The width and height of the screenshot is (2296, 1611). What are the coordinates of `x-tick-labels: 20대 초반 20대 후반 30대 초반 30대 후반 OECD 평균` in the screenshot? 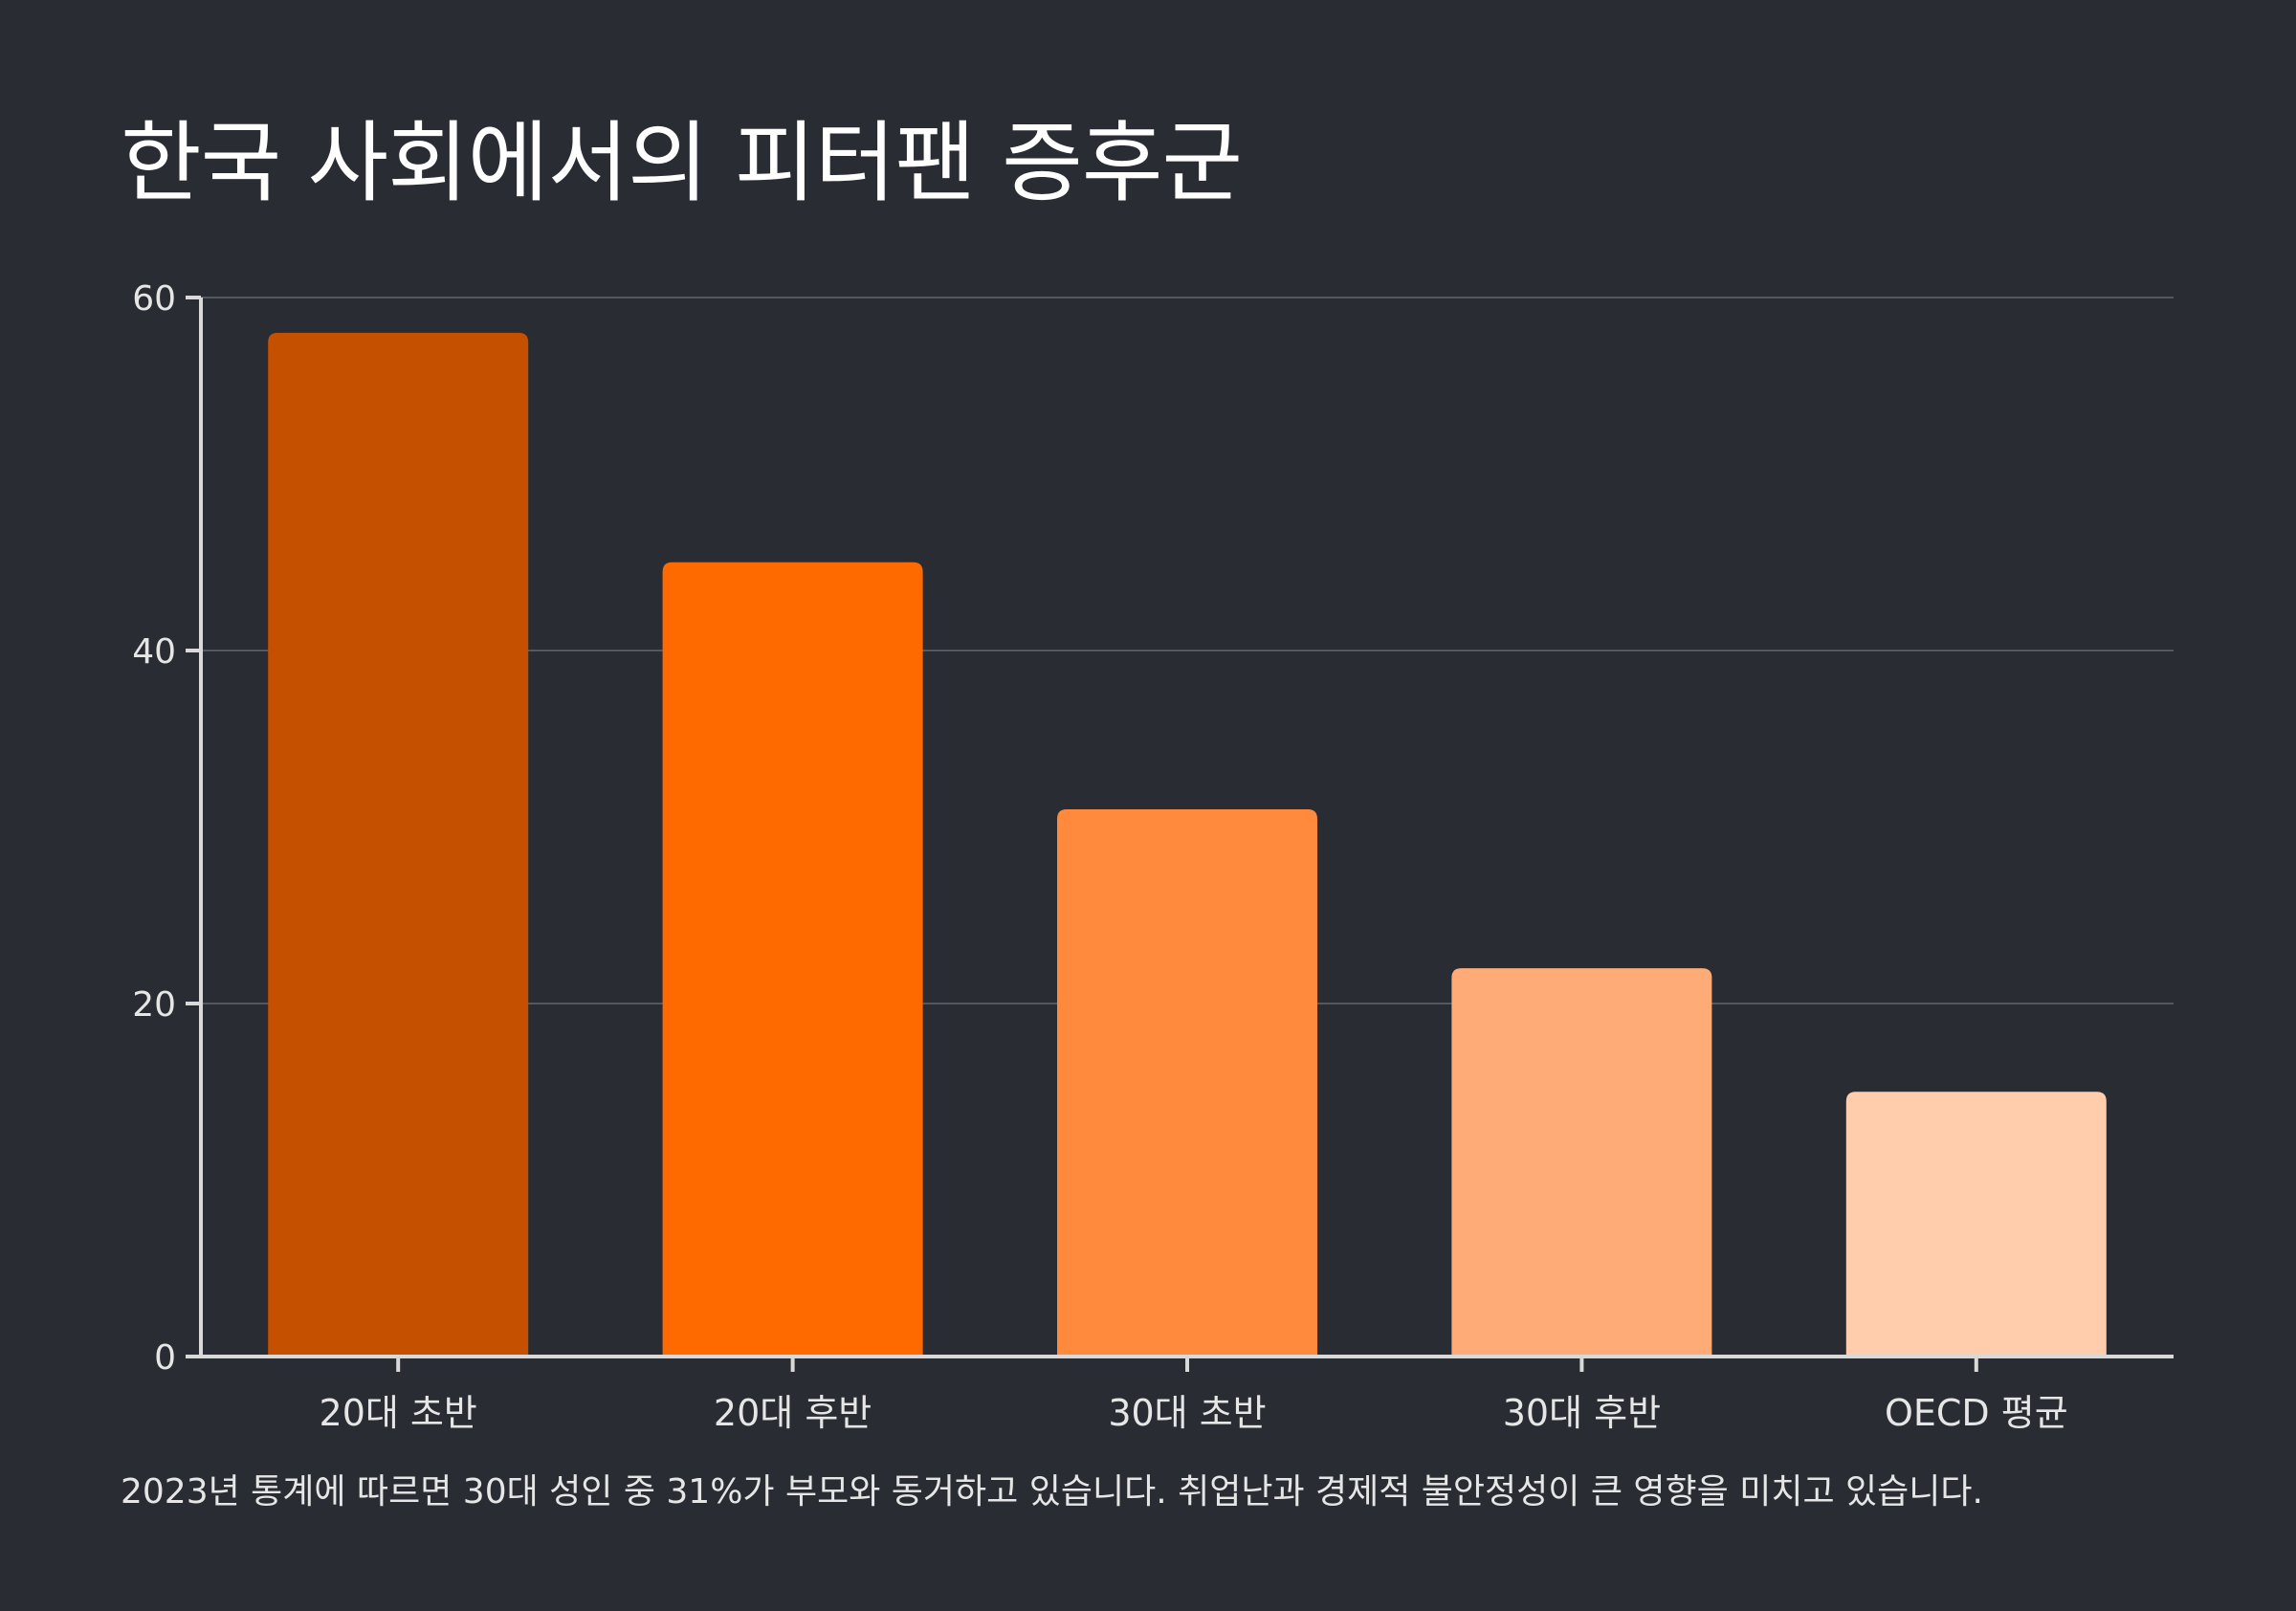 It's located at (1194, 1413).